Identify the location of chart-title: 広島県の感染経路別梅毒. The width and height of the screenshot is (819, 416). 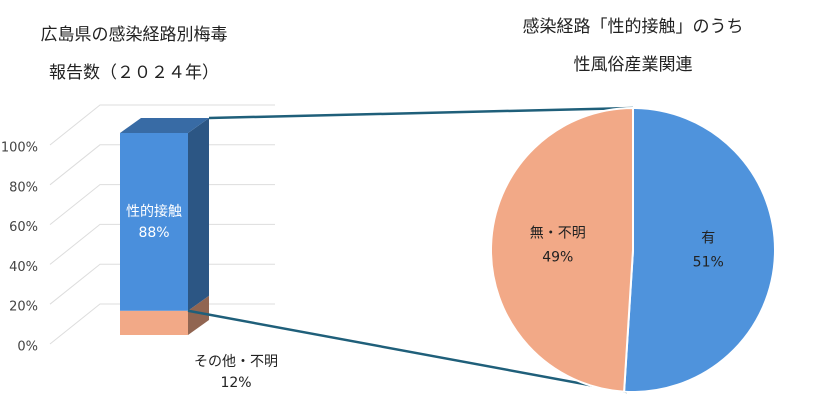
(134, 35).